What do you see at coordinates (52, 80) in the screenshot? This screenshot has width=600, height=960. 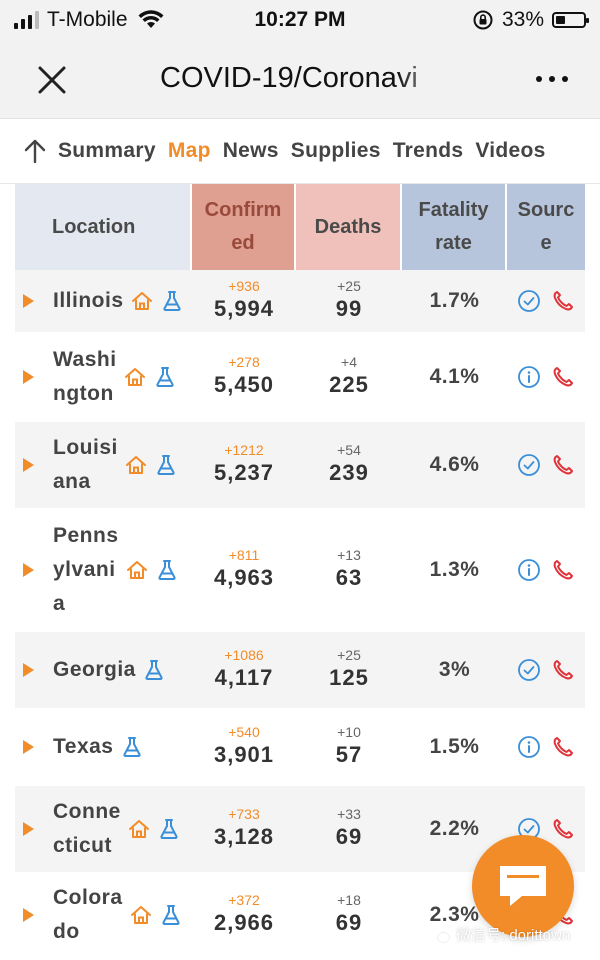 I see `close-icon` at bounding box center [52, 80].